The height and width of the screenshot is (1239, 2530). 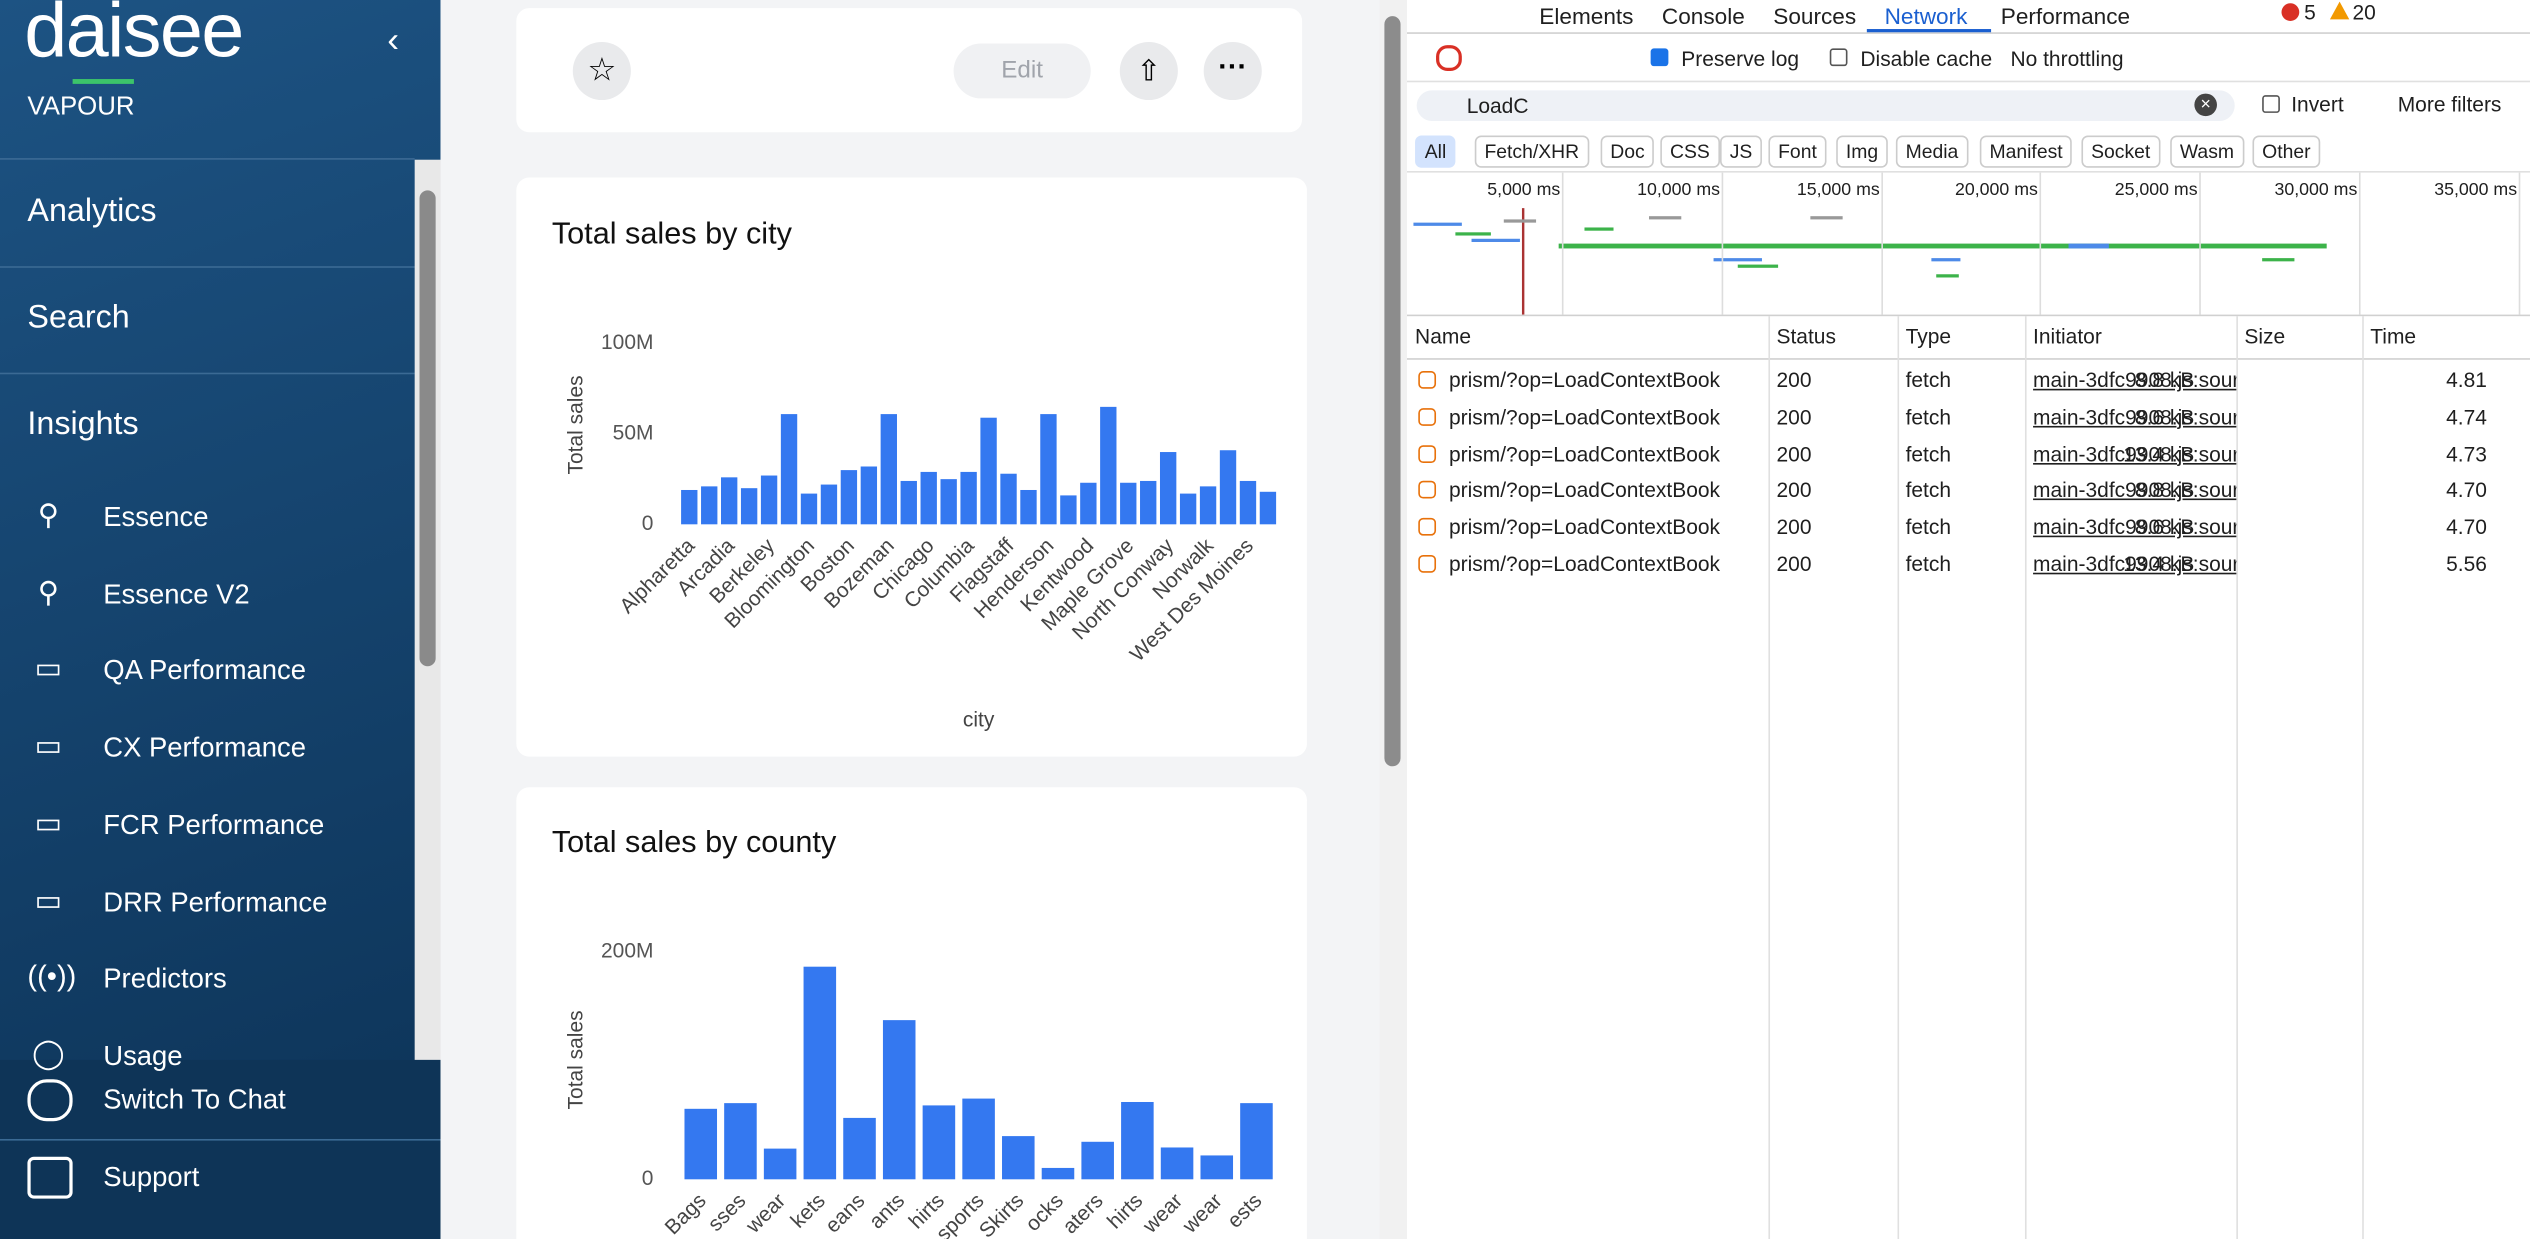 I want to click on type-filter: Wasm, so click(x=2207, y=151).